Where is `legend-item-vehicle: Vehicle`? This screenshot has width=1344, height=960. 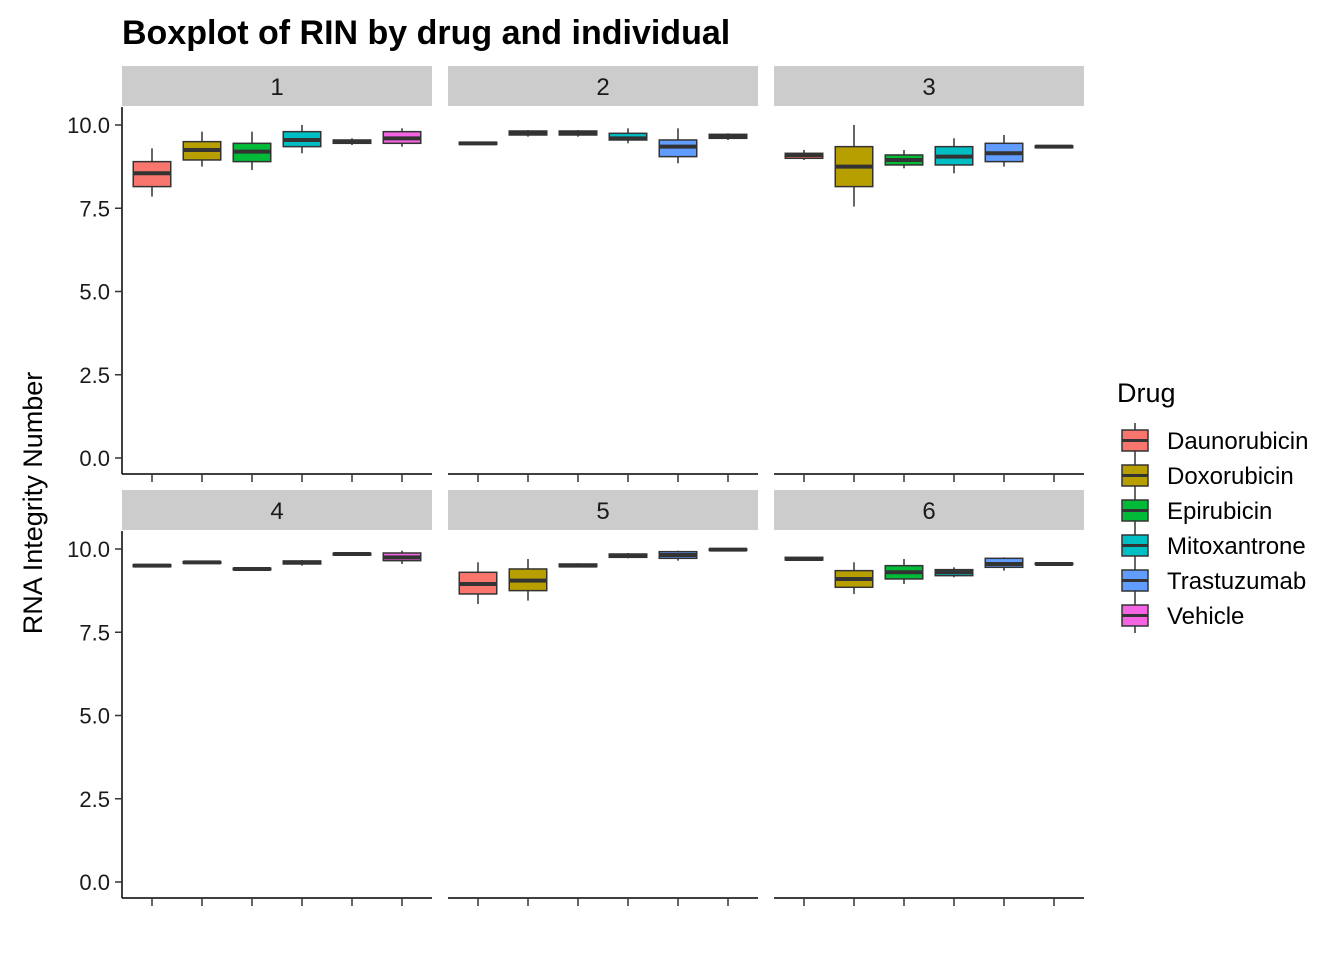 legend-item-vehicle: Vehicle is located at coordinates (1182, 615).